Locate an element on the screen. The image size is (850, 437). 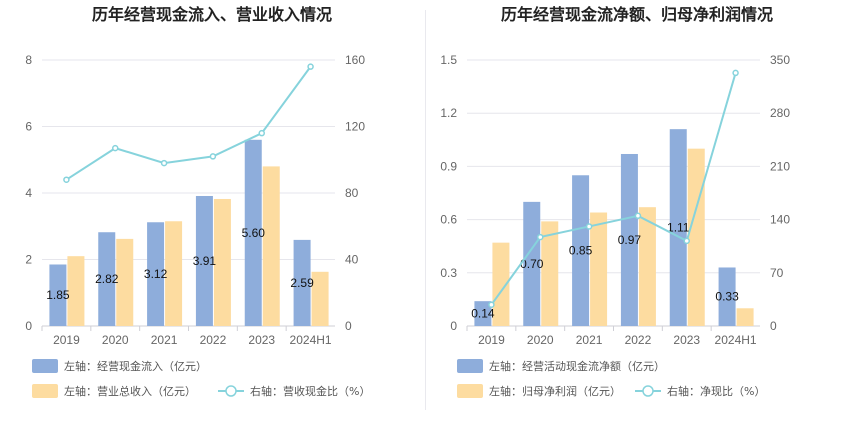
bar-data-label: 0.97 is located at coordinates (630, 240).